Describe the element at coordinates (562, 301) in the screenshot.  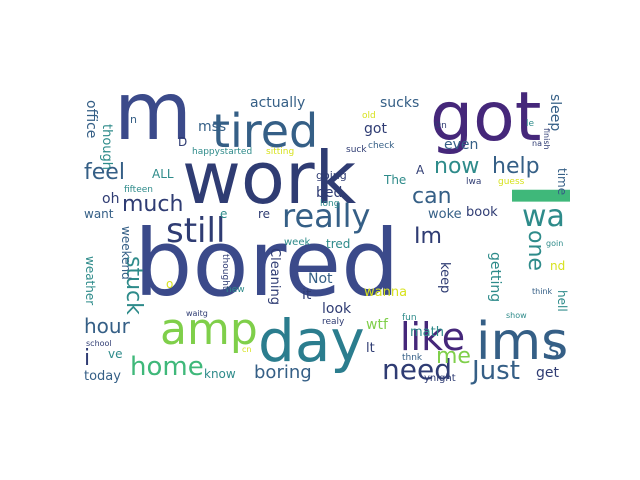
I see `word-hell: hell` at that location.